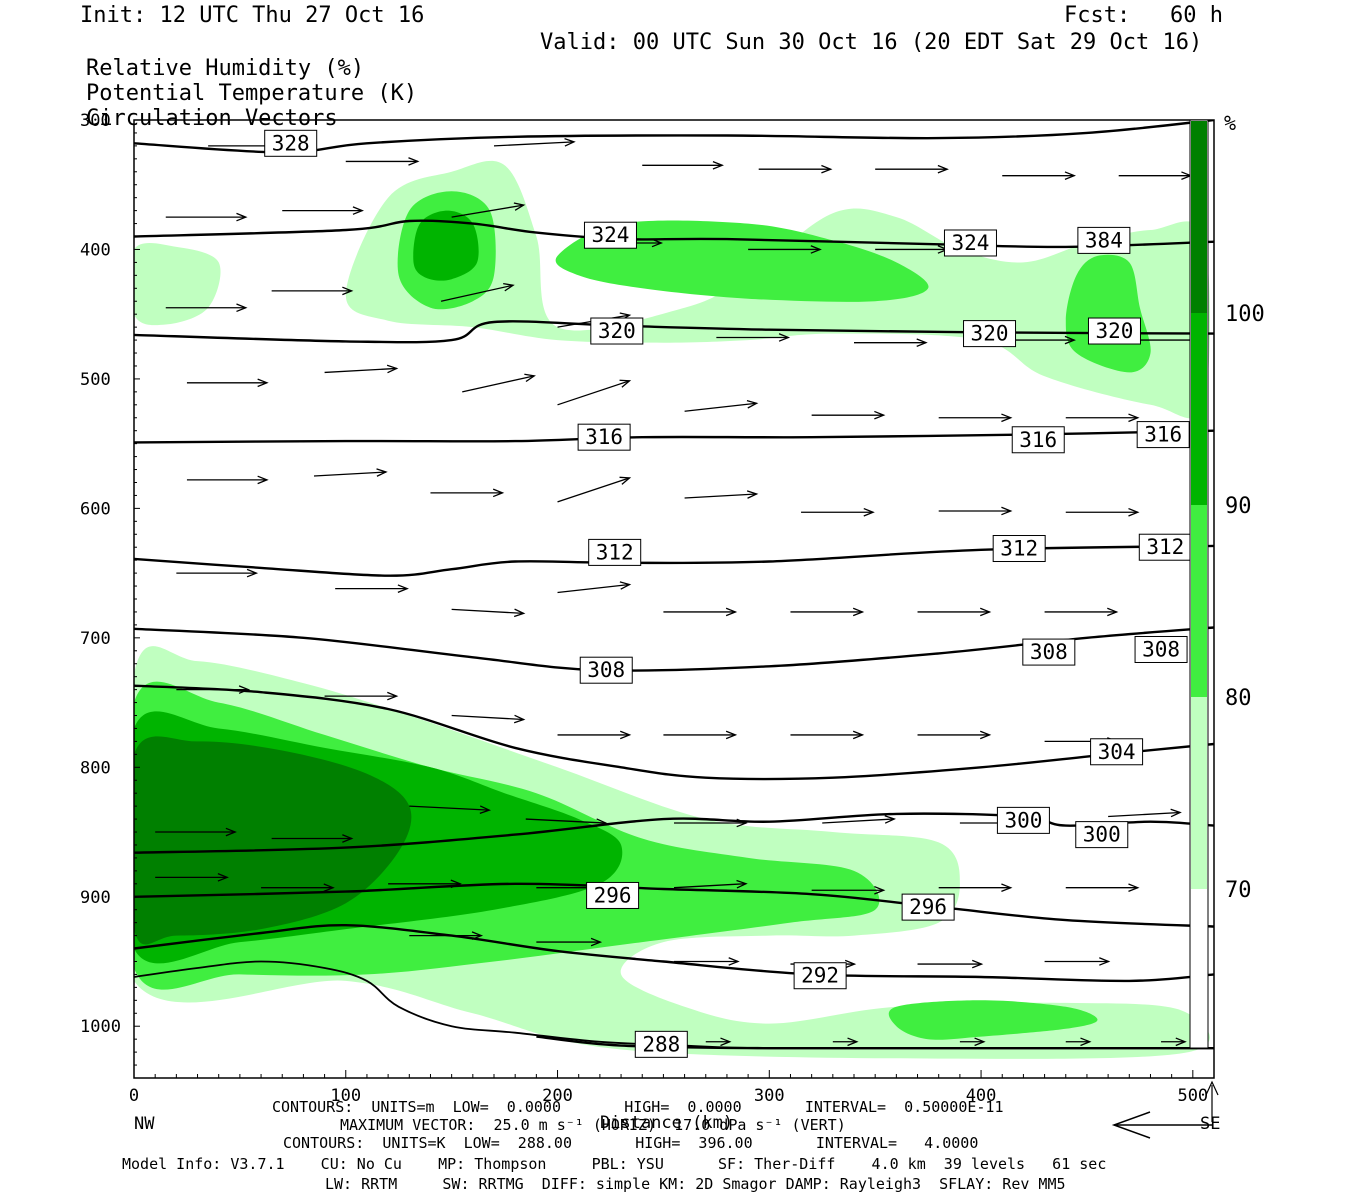 This screenshot has width=1350, height=1200. What do you see at coordinates (291, 143) in the screenshot?
I see `theta-label: 328` at bounding box center [291, 143].